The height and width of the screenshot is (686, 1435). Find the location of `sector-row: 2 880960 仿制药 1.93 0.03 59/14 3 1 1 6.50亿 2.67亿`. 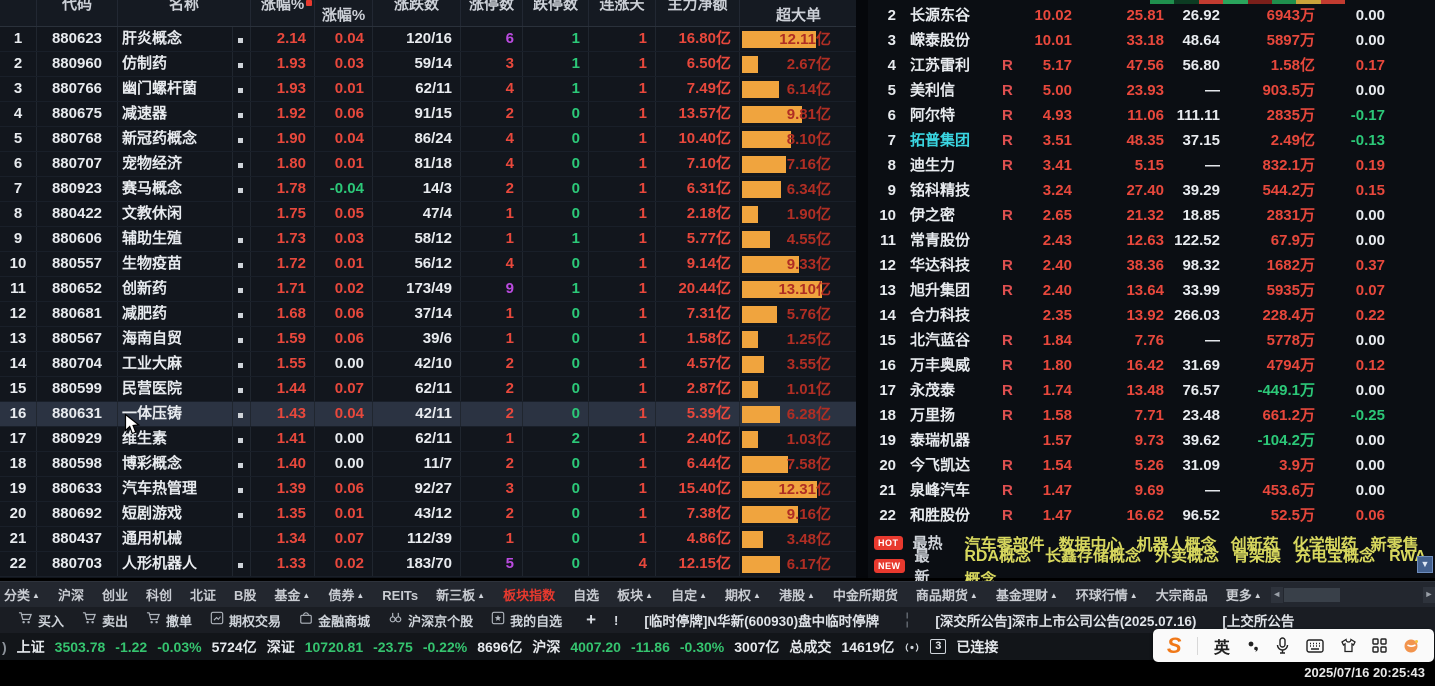

sector-row: 2 880960 仿制药 1.93 0.03 59/14 3 1 1 6.50亿 2.67亿 is located at coordinates (429, 64).